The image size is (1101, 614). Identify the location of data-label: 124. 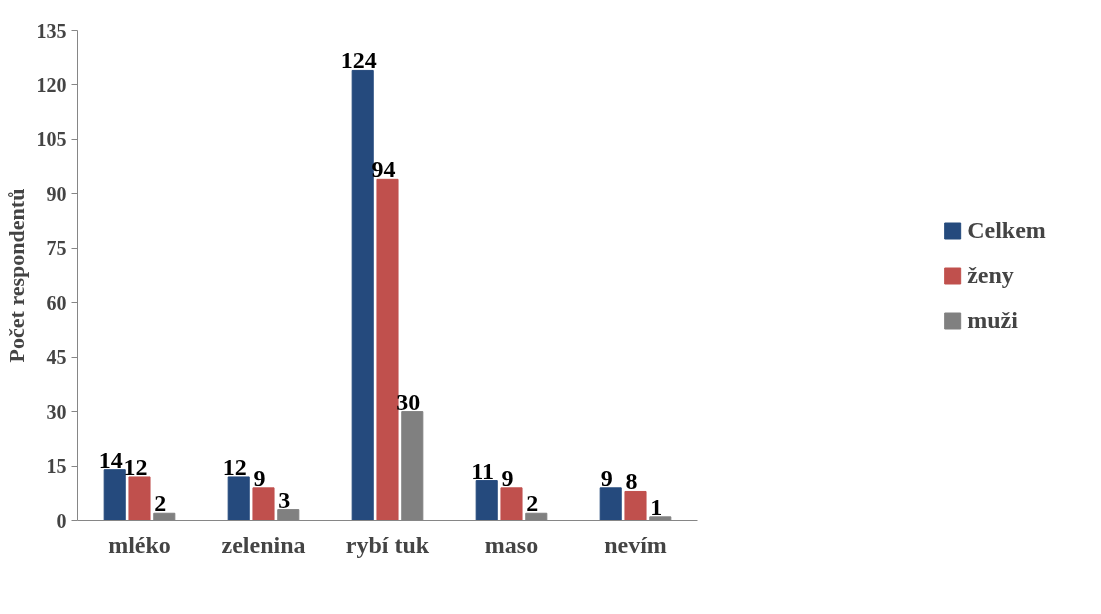
(358, 60).